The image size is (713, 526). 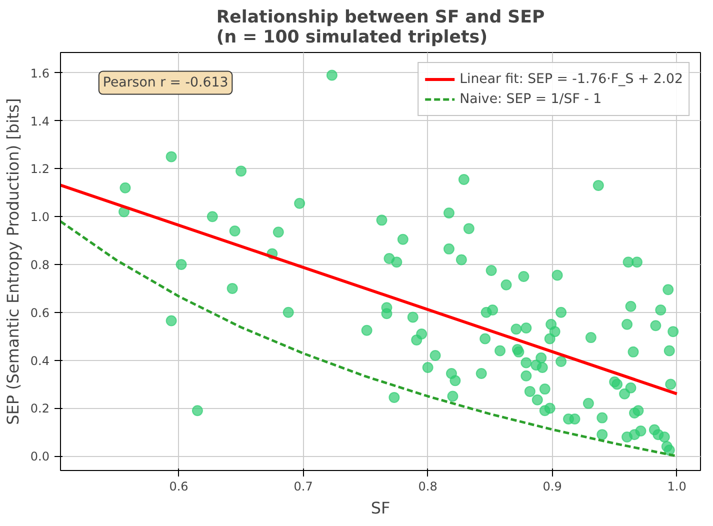 I want to click on y-tick-label: 1.0, so click(x=40, y=217).